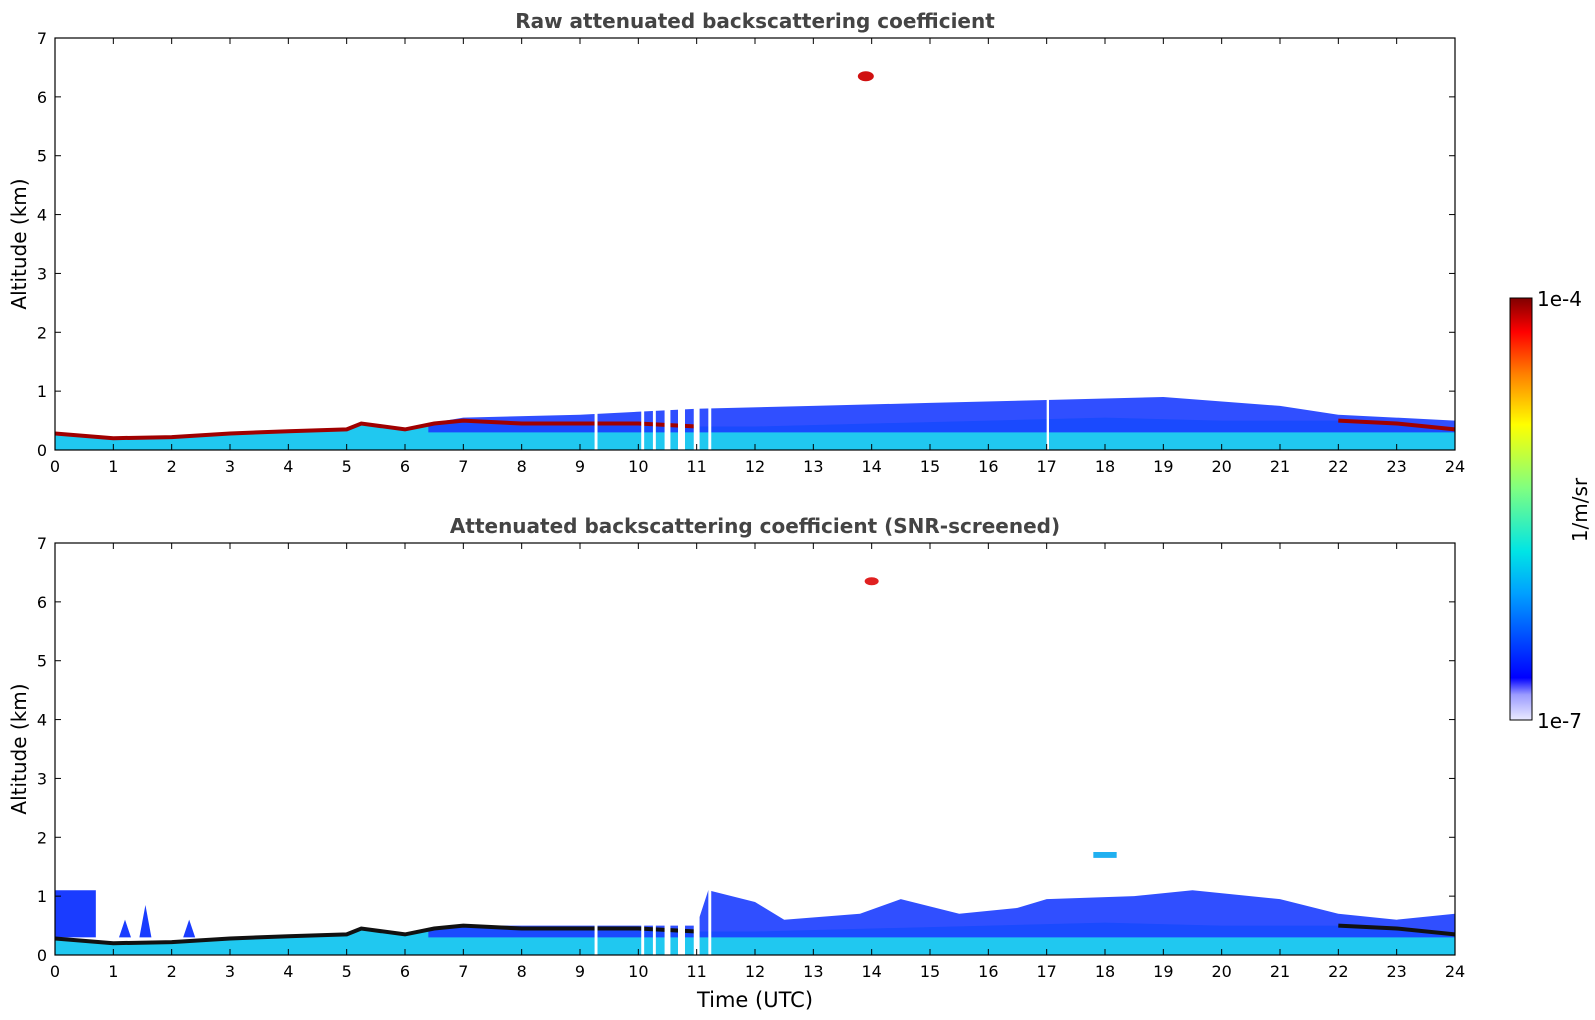 The height and width of the screenshot is (1020, 1595). I want to click on upper-cloud, so click(871, 581).